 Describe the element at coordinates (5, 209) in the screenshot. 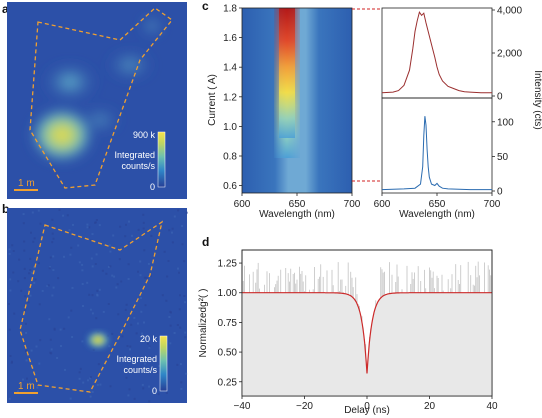

I see `panel-b-label: b` at that location.